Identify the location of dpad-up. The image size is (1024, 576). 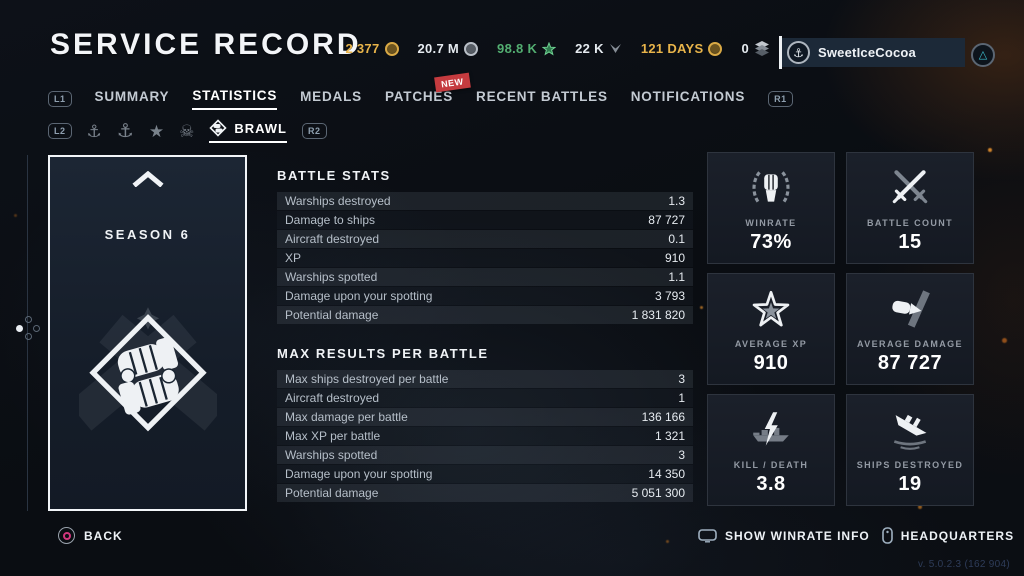
(28, 319).